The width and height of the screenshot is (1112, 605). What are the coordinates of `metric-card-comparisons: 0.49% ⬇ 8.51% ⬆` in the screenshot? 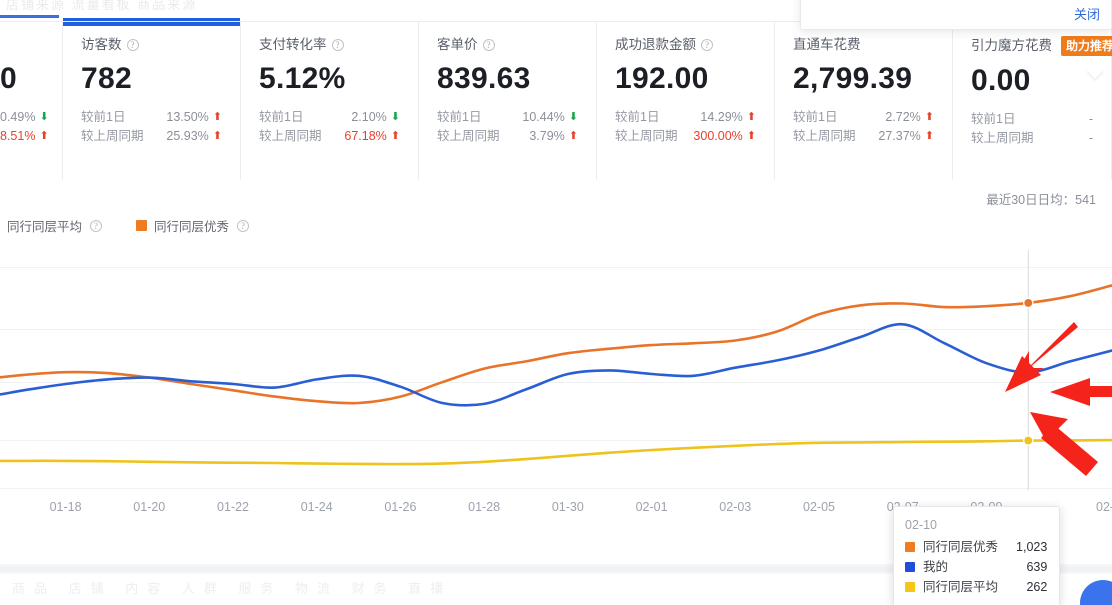 It's located at (24, 127).